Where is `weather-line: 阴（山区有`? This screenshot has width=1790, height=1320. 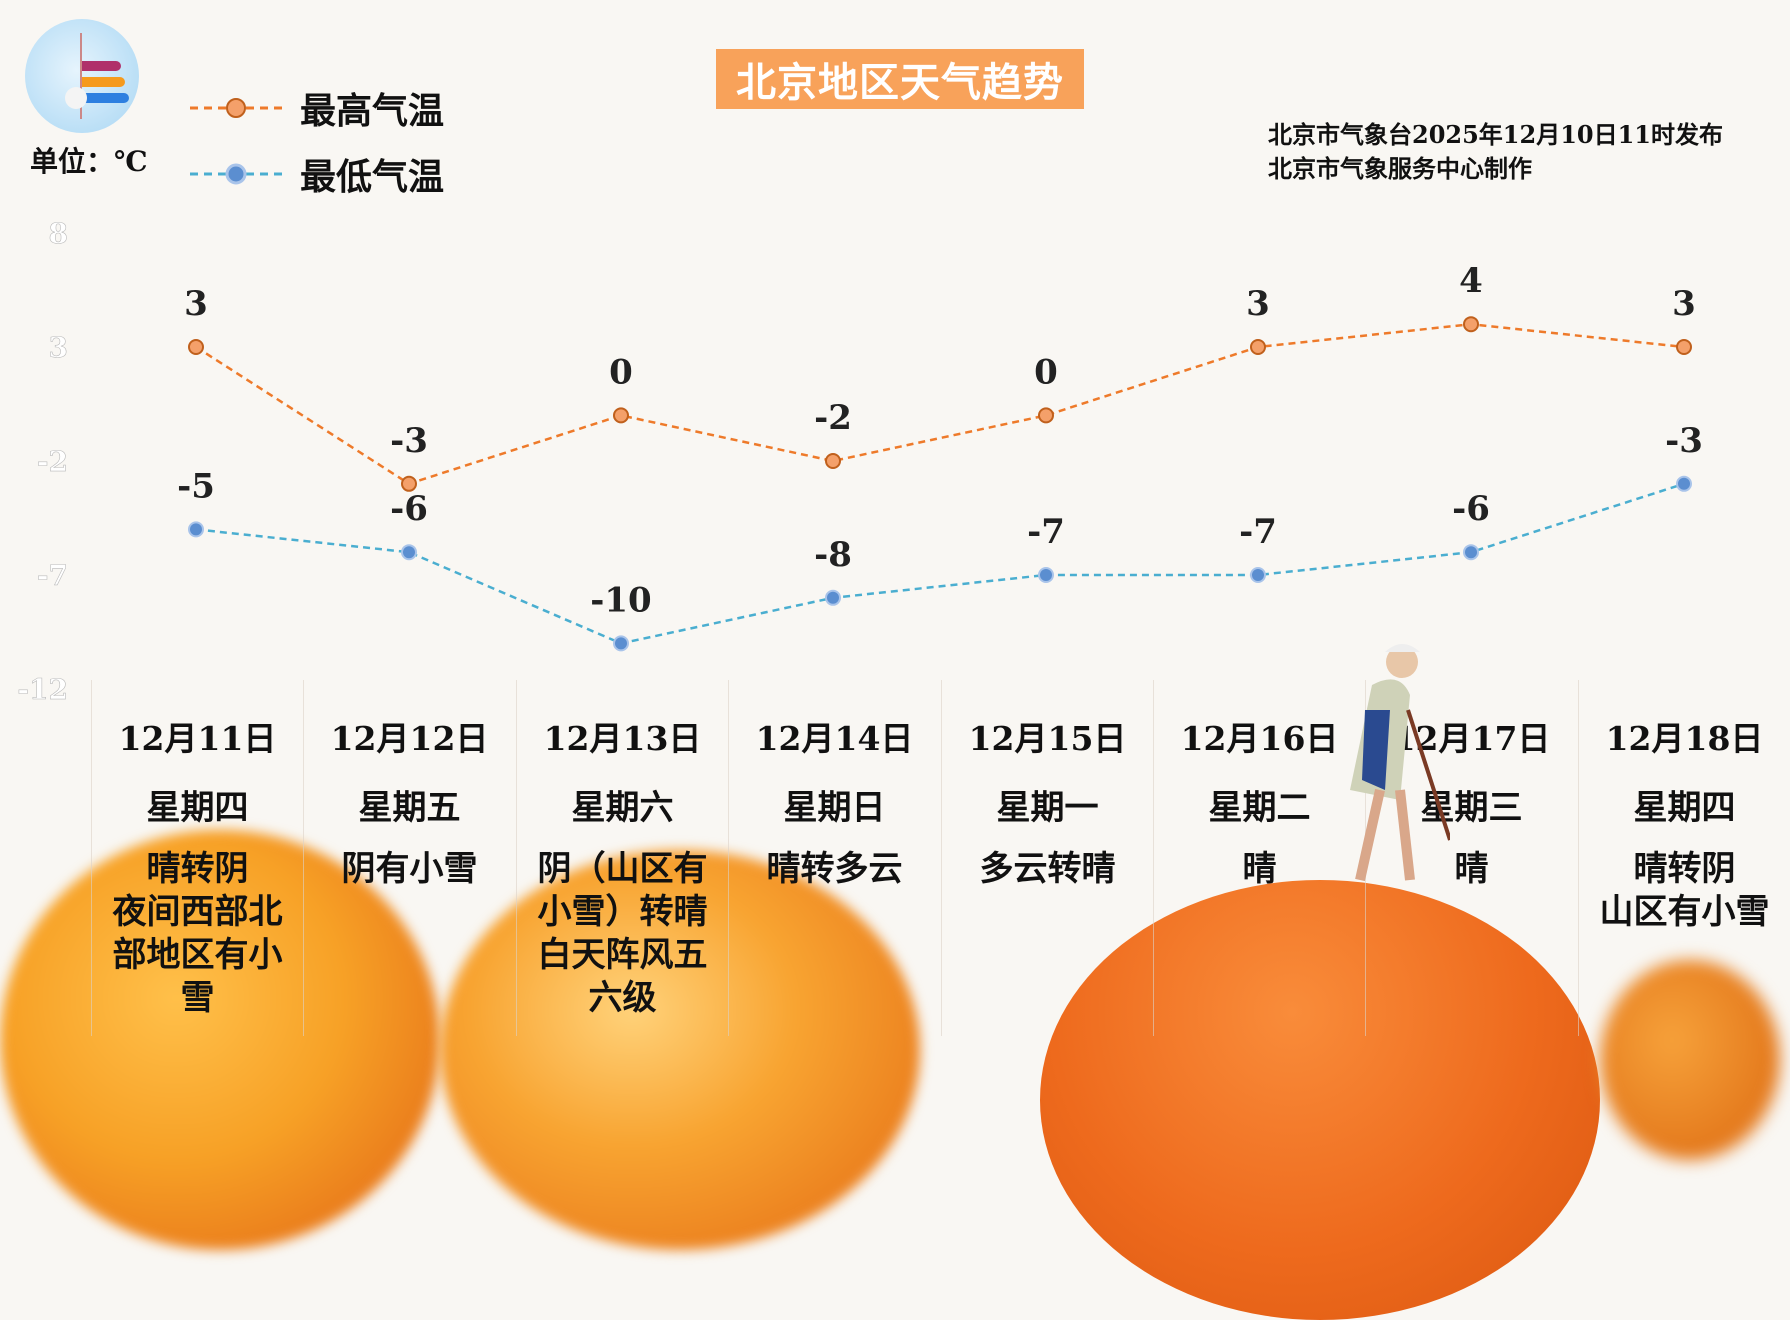 weather-line: 阴（山区有 is located at coordinates (622, 869).